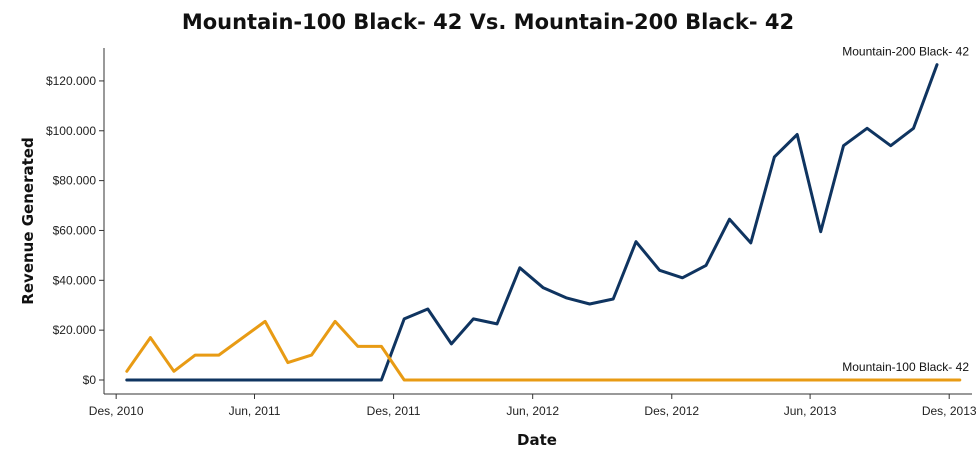 The image size is (976, 456). Describe the element at coordinates (75, 280) in the screenshot. I see `y-tick-label: $40.000` at that location.